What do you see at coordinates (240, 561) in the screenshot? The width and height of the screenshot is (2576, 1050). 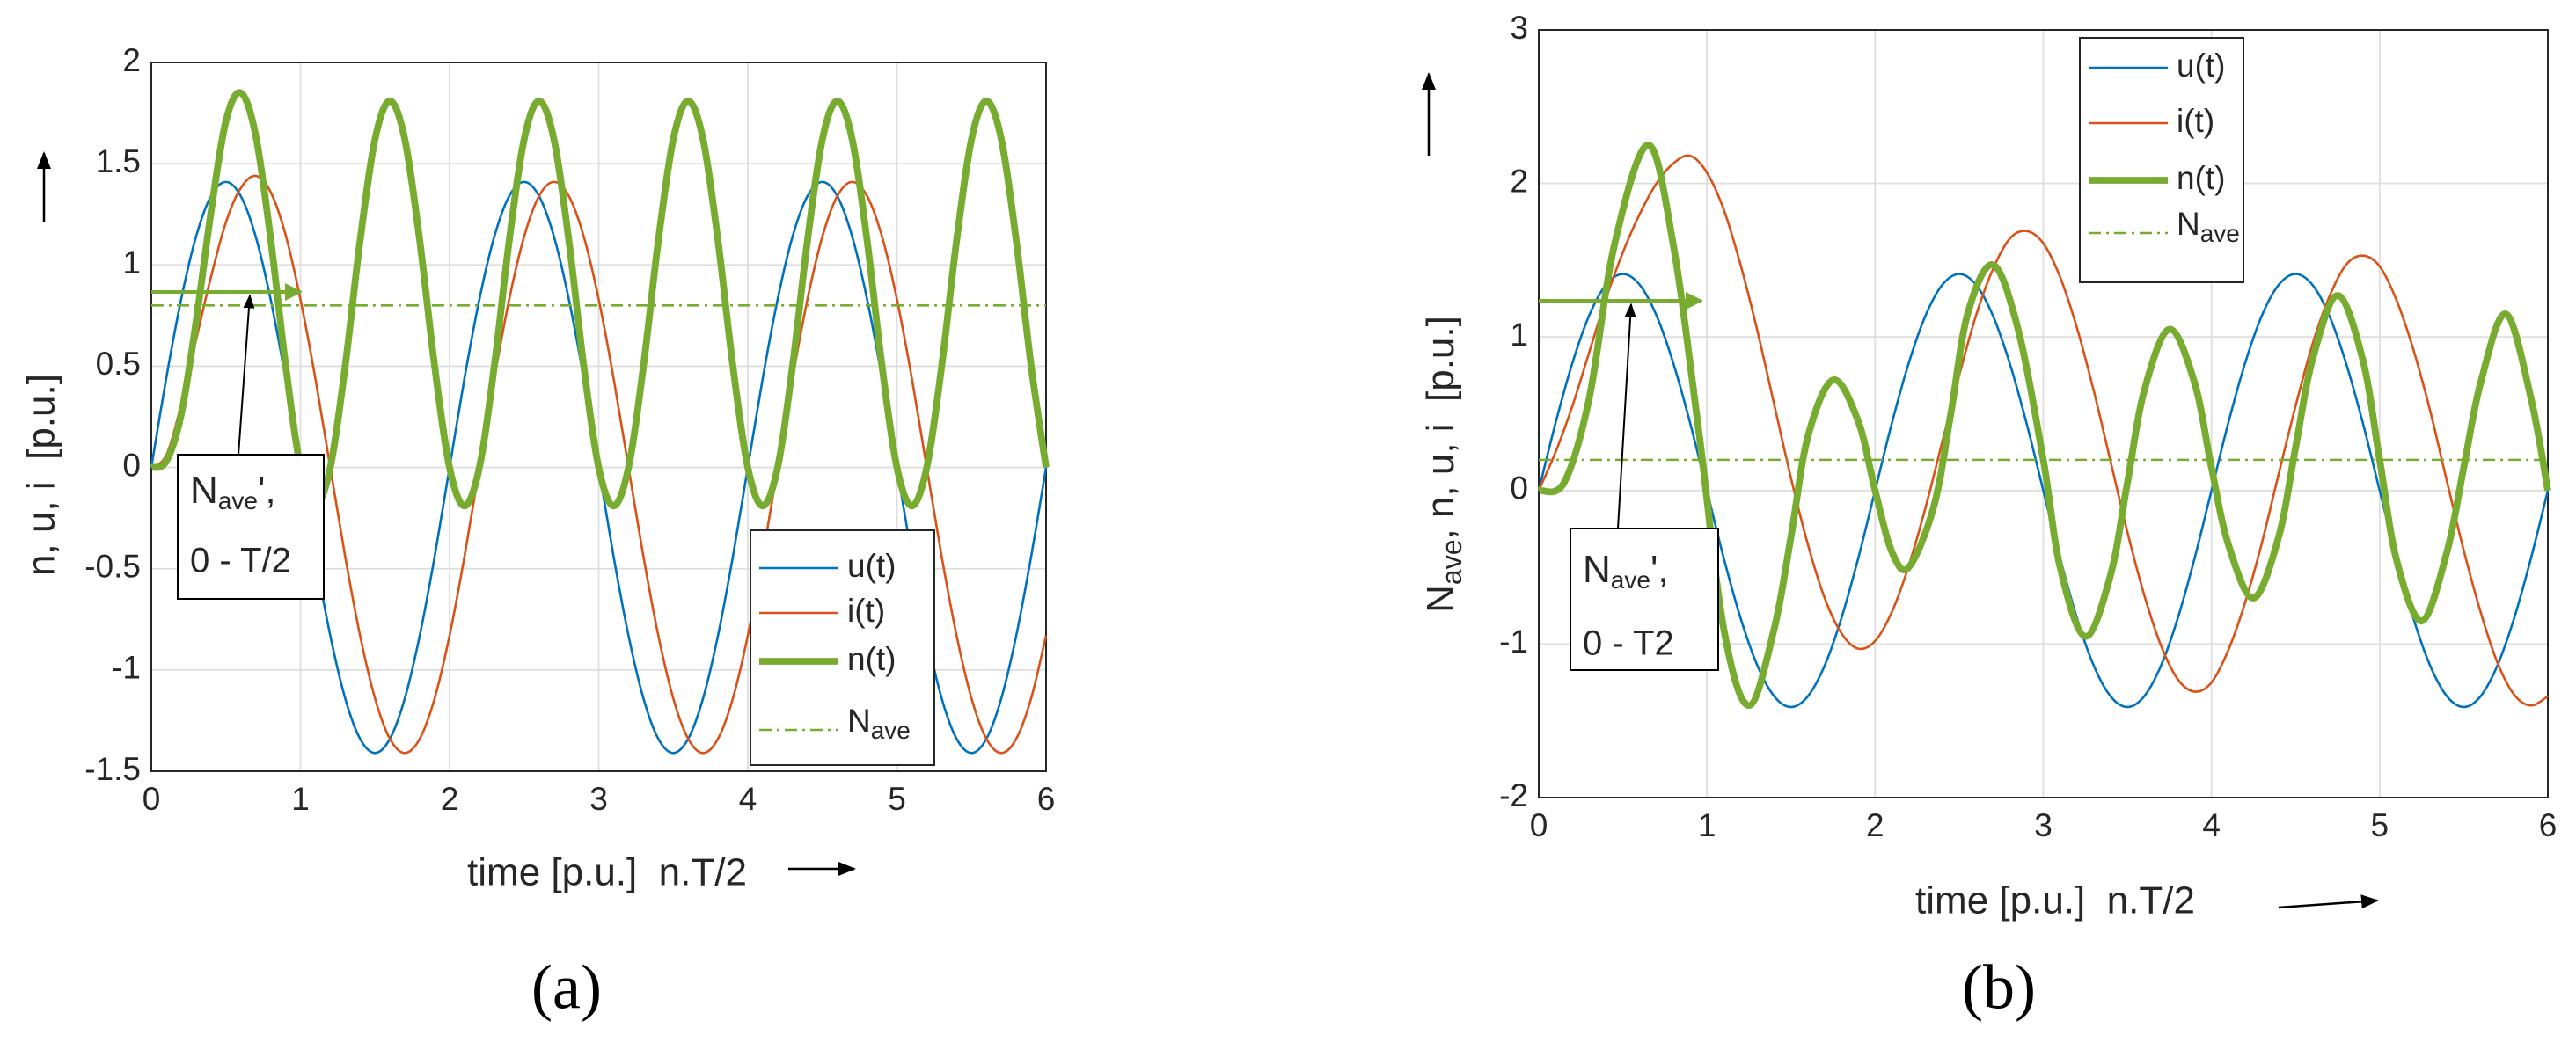 I see `annotation-text: 0 - T/2` at bounding box center [240, 561].